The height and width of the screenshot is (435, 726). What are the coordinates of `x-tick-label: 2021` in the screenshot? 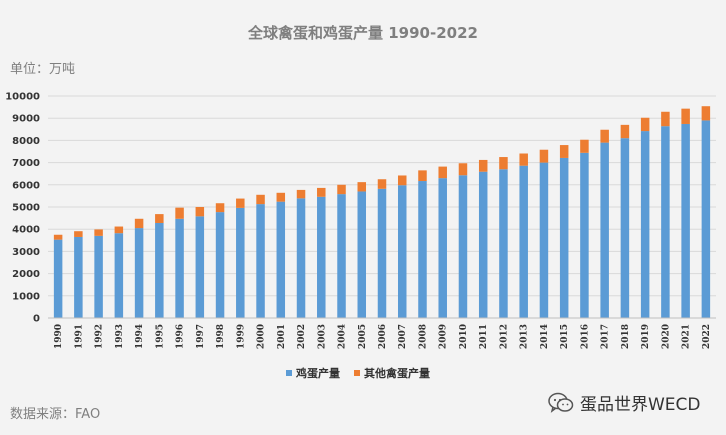 It's located at (687, 336).